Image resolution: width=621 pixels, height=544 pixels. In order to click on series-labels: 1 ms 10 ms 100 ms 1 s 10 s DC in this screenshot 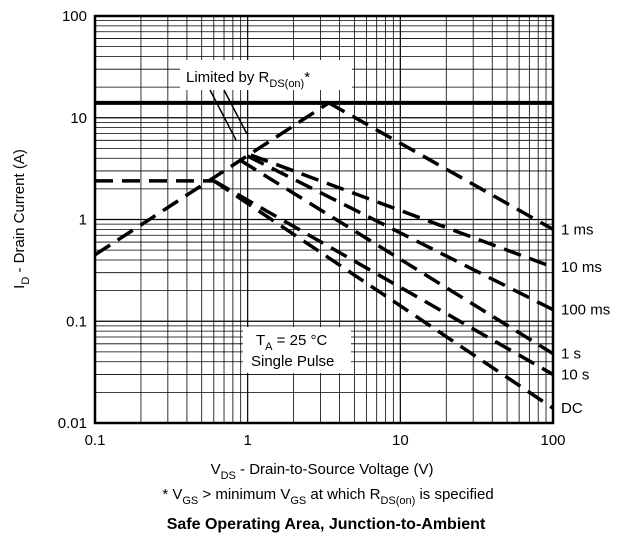, I will do `click(585, 319)`.